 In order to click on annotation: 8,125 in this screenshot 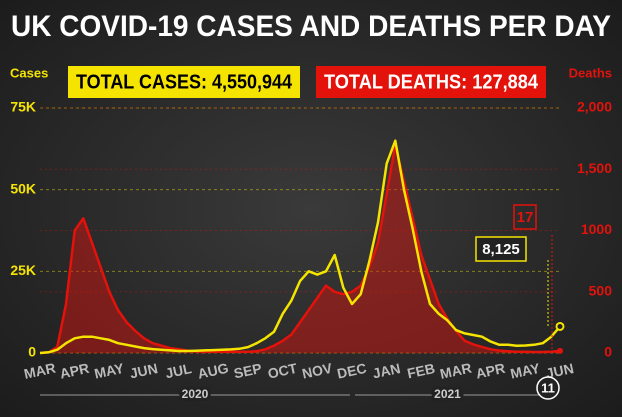, I will do `click(501, 249)`.